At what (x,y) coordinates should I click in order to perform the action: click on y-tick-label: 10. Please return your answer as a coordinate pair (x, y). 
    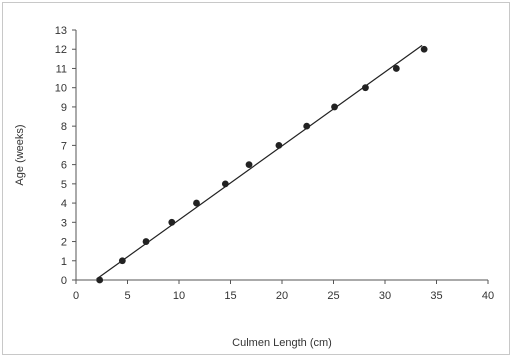
    Looking at the image, I should click on (61, 89).